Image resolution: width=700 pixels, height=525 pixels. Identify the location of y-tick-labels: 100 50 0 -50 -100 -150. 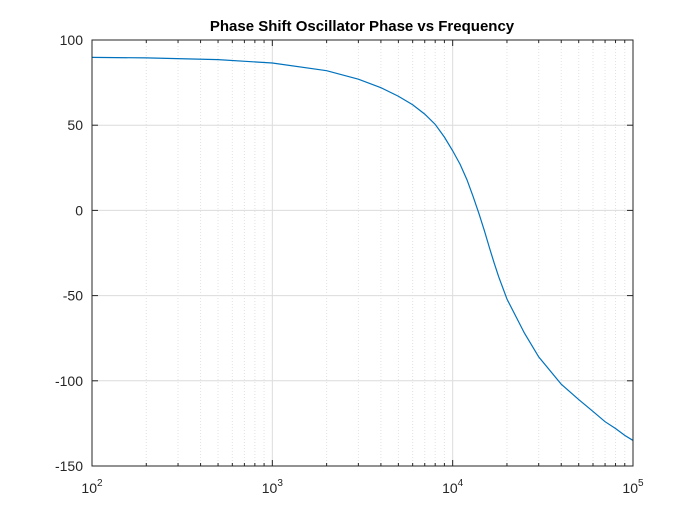
(69, 253).